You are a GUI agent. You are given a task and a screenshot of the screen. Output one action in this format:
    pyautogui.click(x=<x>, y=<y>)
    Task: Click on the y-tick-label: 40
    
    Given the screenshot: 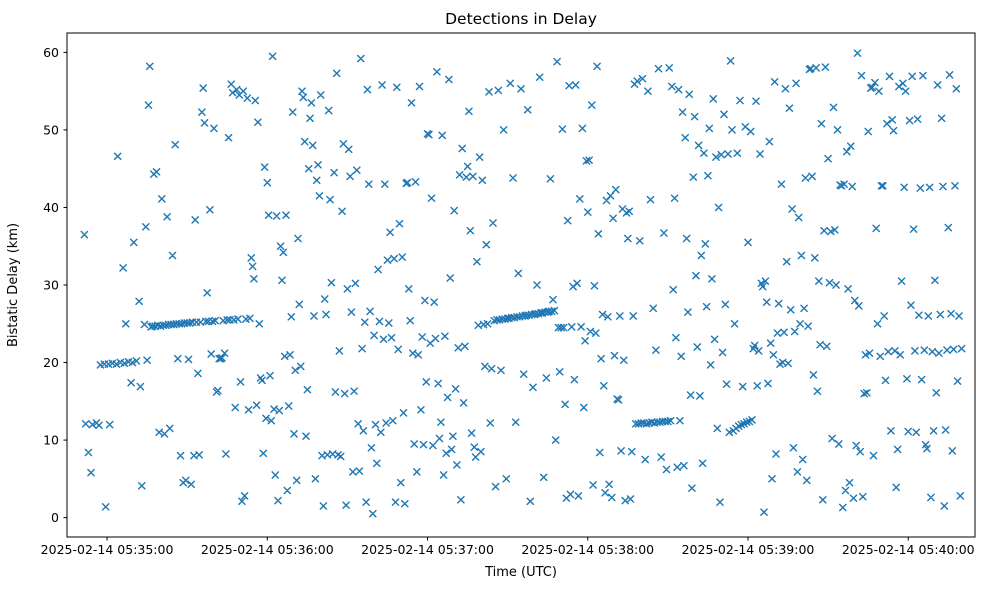 What is the action you would take?
    pyautogui.click(x=51, y=207)
    